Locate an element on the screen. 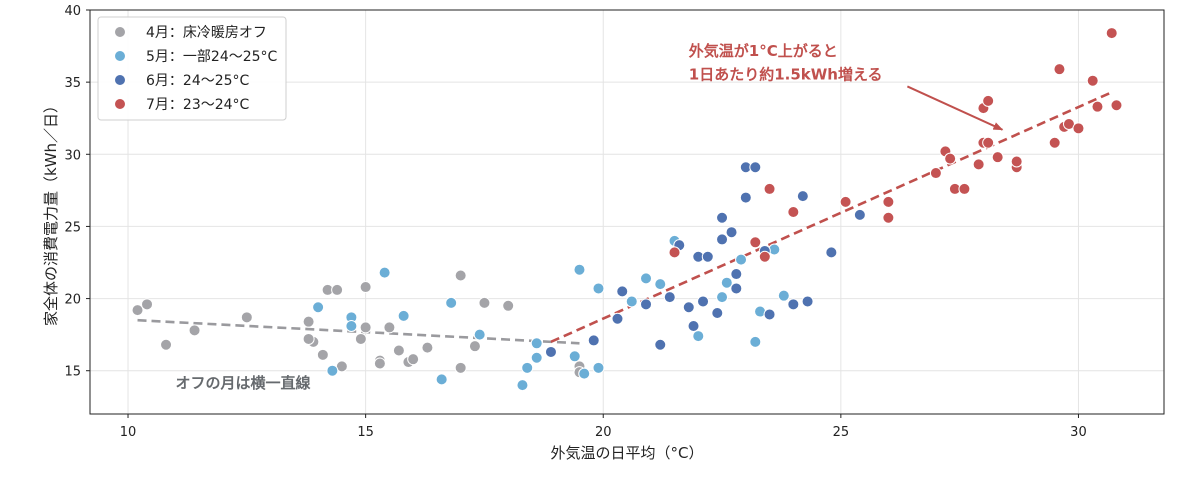  y-tick-label: 40 is located at coordinates (72, 11).